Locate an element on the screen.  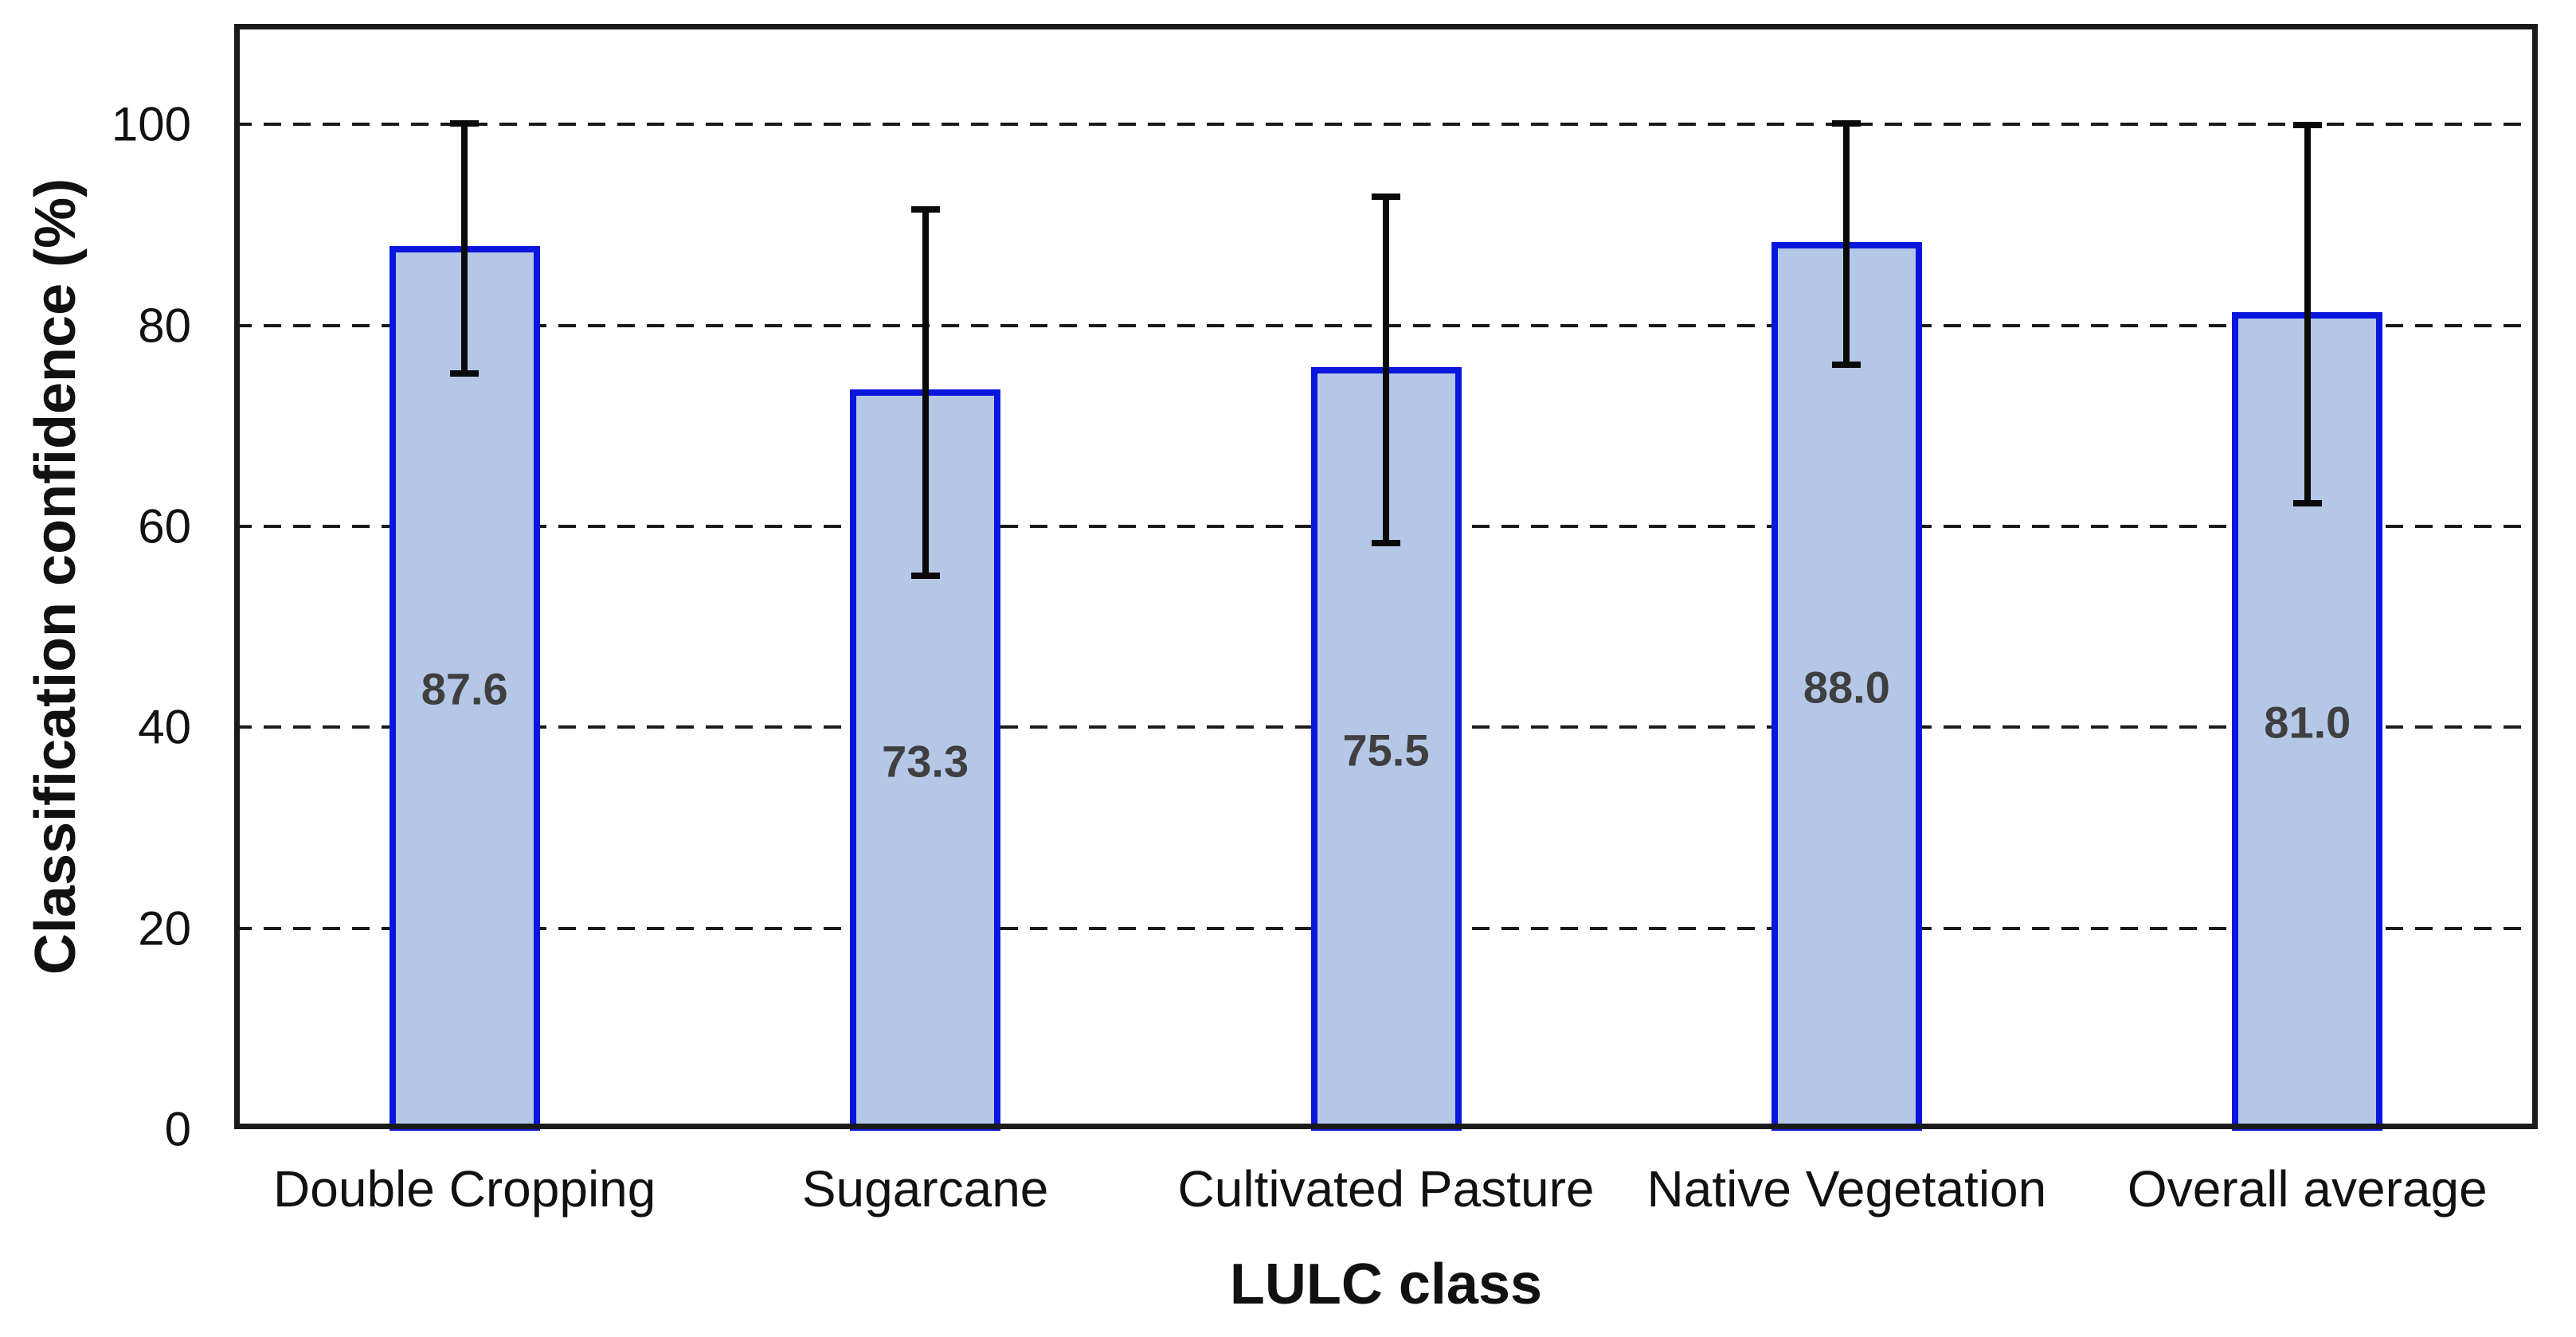
bar-value-label-4: 81.0 is located at coordinates (2307, 722).